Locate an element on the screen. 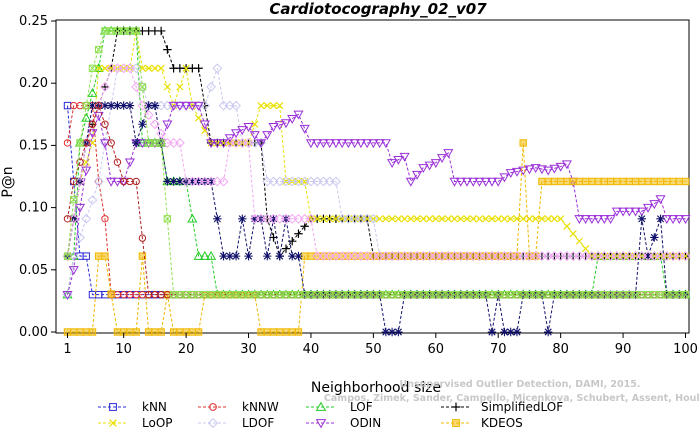  x-tick-label: 80 is located at coordinates (560, 349).